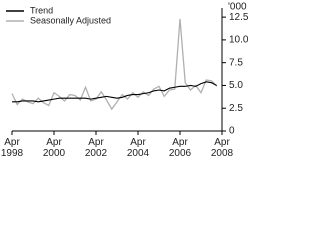 This screenshot has height=240, width=320. Describe the element at coordinates (70, 20) in the screenshot. I see `legend-label: Seasonally Adjusted` at that location.